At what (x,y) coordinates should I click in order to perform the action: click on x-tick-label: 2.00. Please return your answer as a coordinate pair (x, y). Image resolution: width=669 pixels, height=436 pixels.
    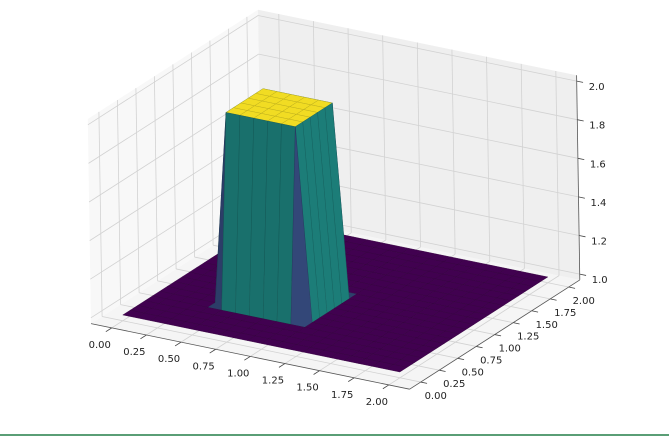
    Looking at the image, I should click on (377, 402).